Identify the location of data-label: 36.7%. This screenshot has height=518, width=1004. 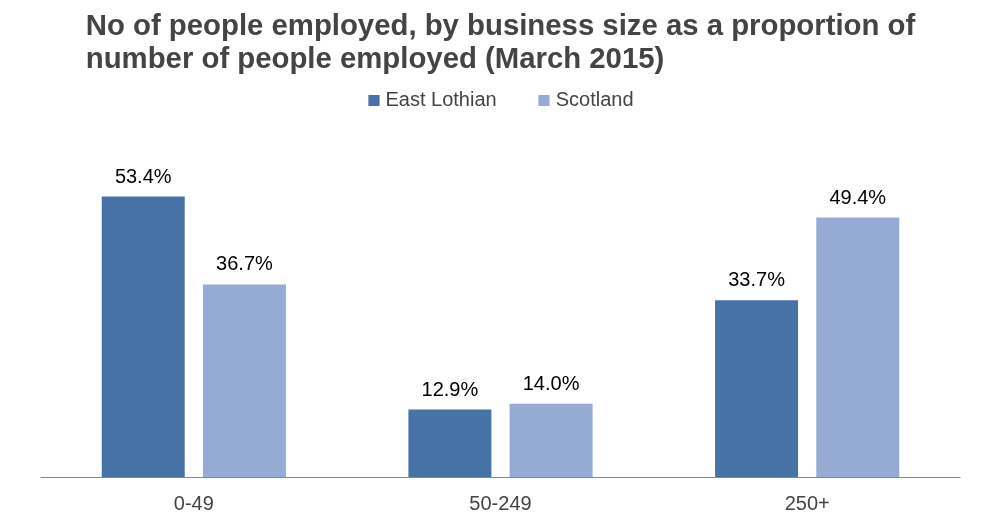
(244, 263).